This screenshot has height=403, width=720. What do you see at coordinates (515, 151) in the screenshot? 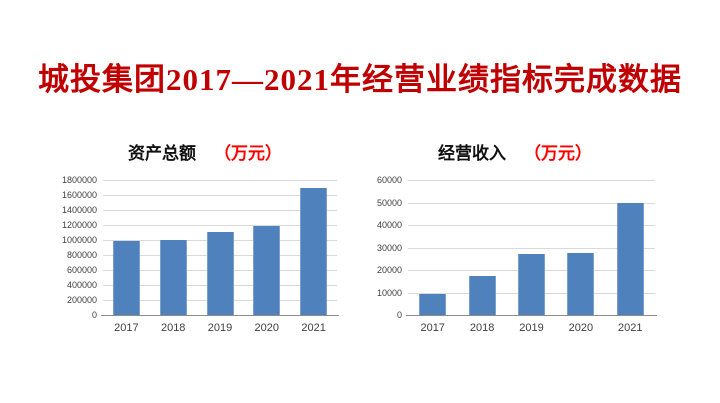
I see `chart-title-row: 经营收入 （万元）` at bounding box center [515, 151].